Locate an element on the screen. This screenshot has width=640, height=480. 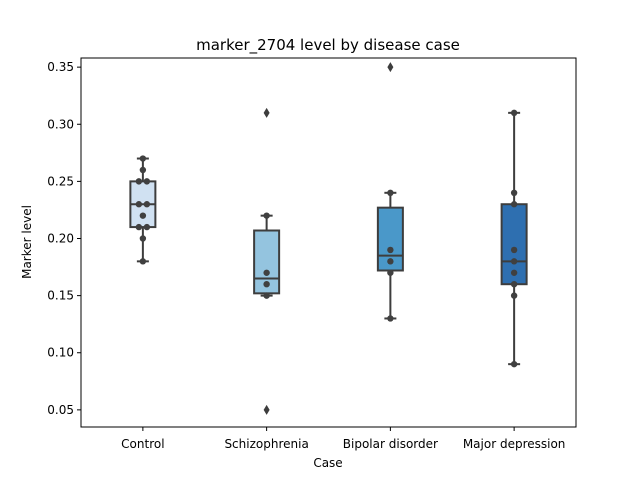
box-group-bipolar-disorder is located at coordinates (390, 192).